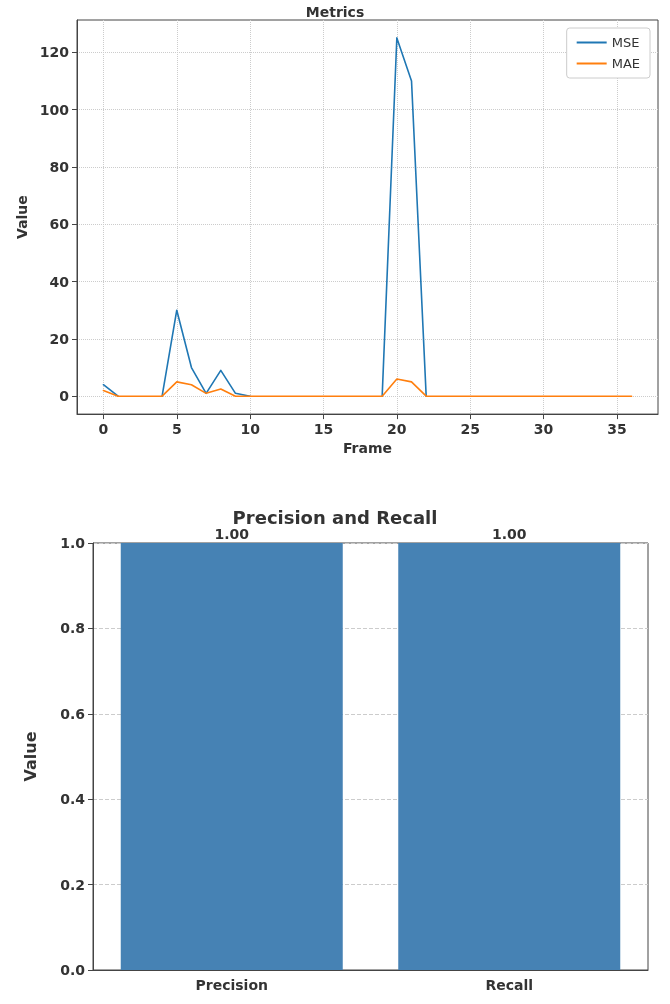 The width and height of the screenshot is (670, 1004). Describe the element at coordinates (367, 448) in the screenshot. I see `x-axis-title: Frame` at that location.